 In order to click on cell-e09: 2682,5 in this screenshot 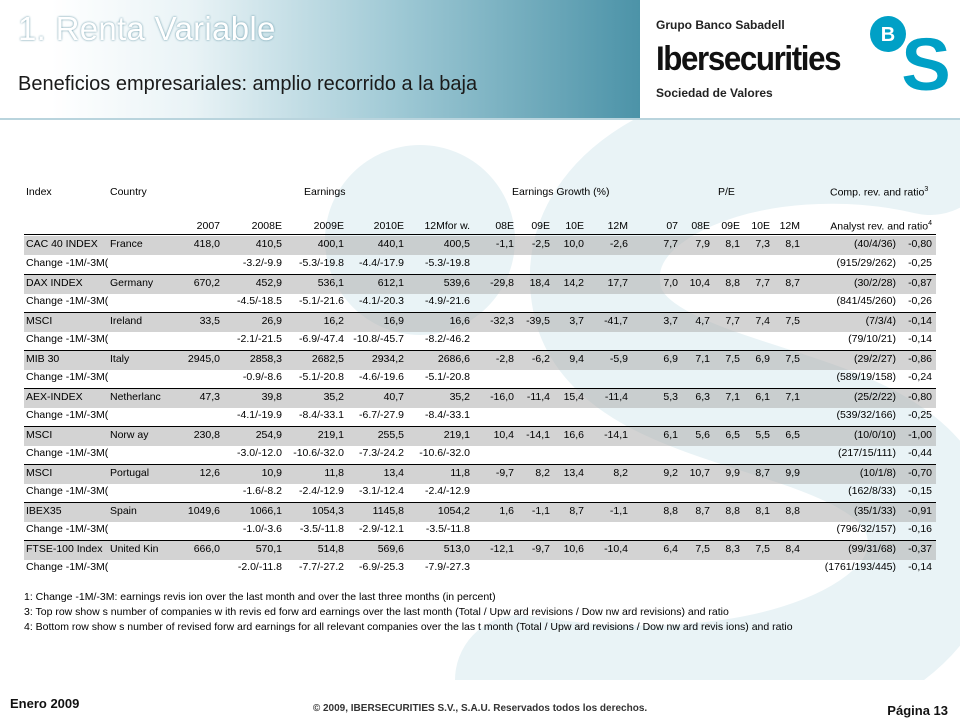, I will do `click(327, 359)`.